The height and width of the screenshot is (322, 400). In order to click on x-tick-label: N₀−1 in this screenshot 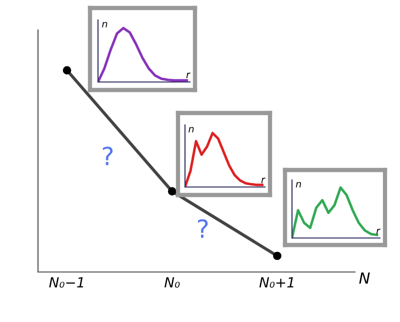, I will do `click(66, 282)`.